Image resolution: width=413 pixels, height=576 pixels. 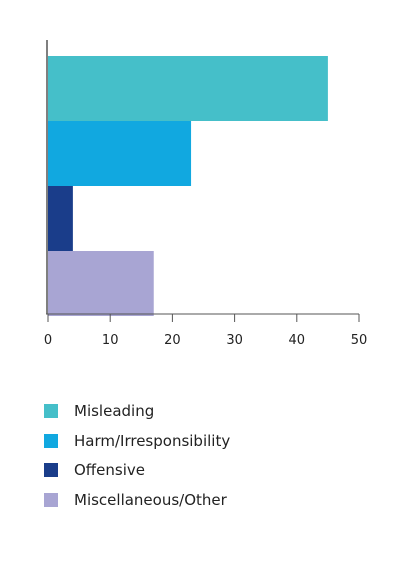 I want to click on legend-item: Offensive, so click(x=137, y=470).